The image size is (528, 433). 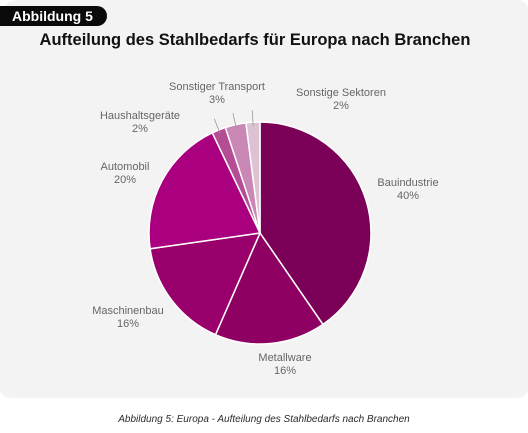 I want to click on slice-label-bauindustrie: Bauindustrie, so click(x=407, y=183).